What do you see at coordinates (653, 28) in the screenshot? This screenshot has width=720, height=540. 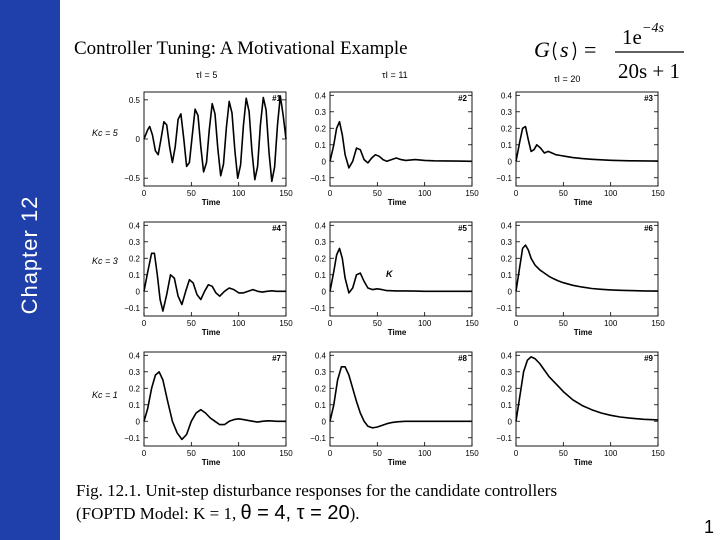 I see `formula-numerator-exponent: −4s` at bounding box center [653, 28].